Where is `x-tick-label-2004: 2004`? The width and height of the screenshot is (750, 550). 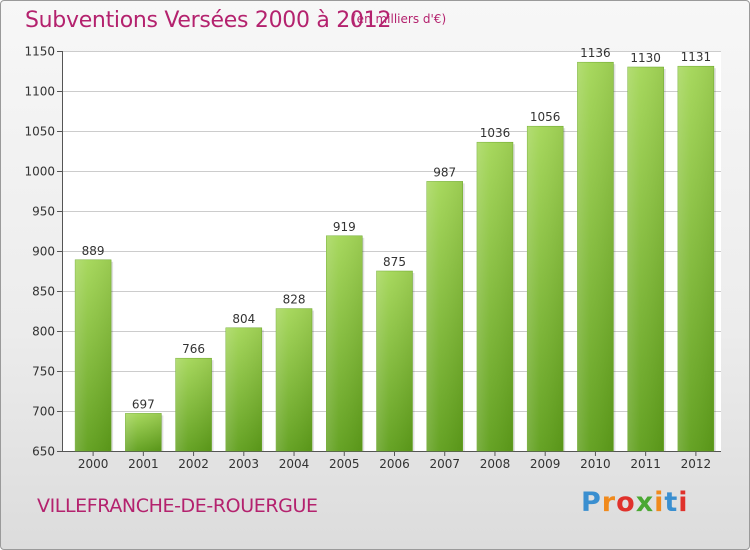 x-tick-label-2004: 2004 is located at coordinates (294, 464).